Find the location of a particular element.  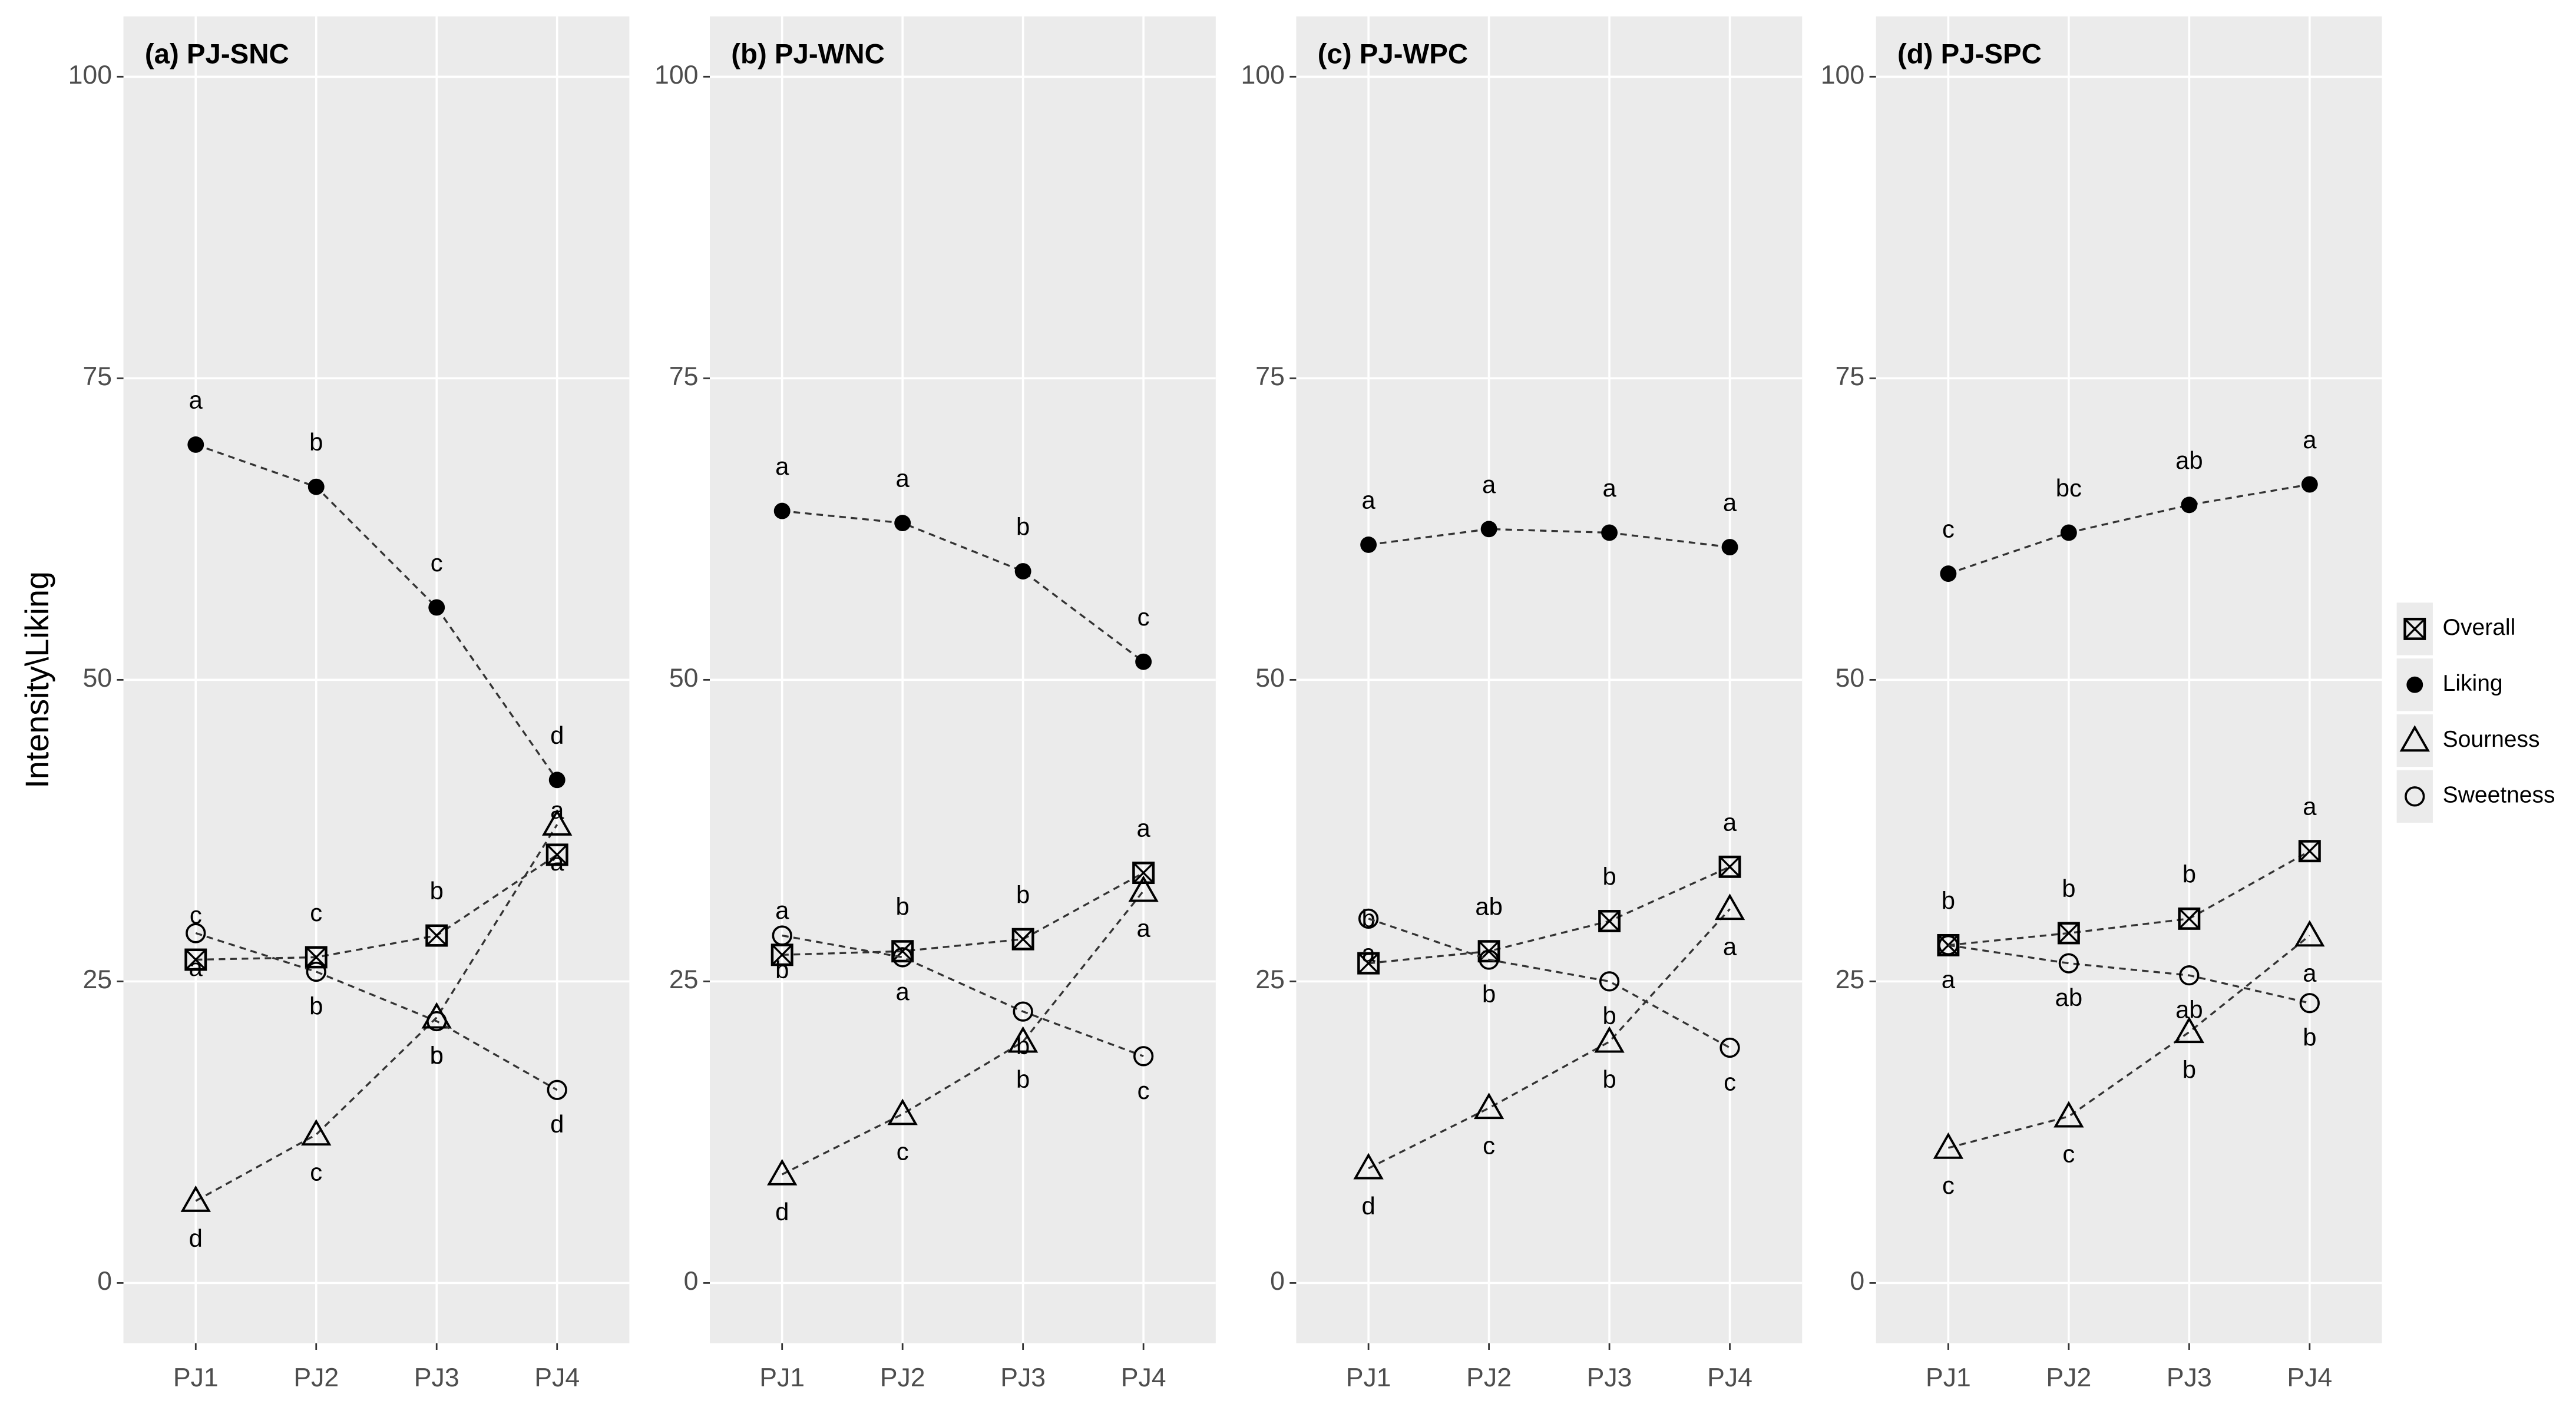

y-tick-label: 75 is located at coordinates (1270, 377).